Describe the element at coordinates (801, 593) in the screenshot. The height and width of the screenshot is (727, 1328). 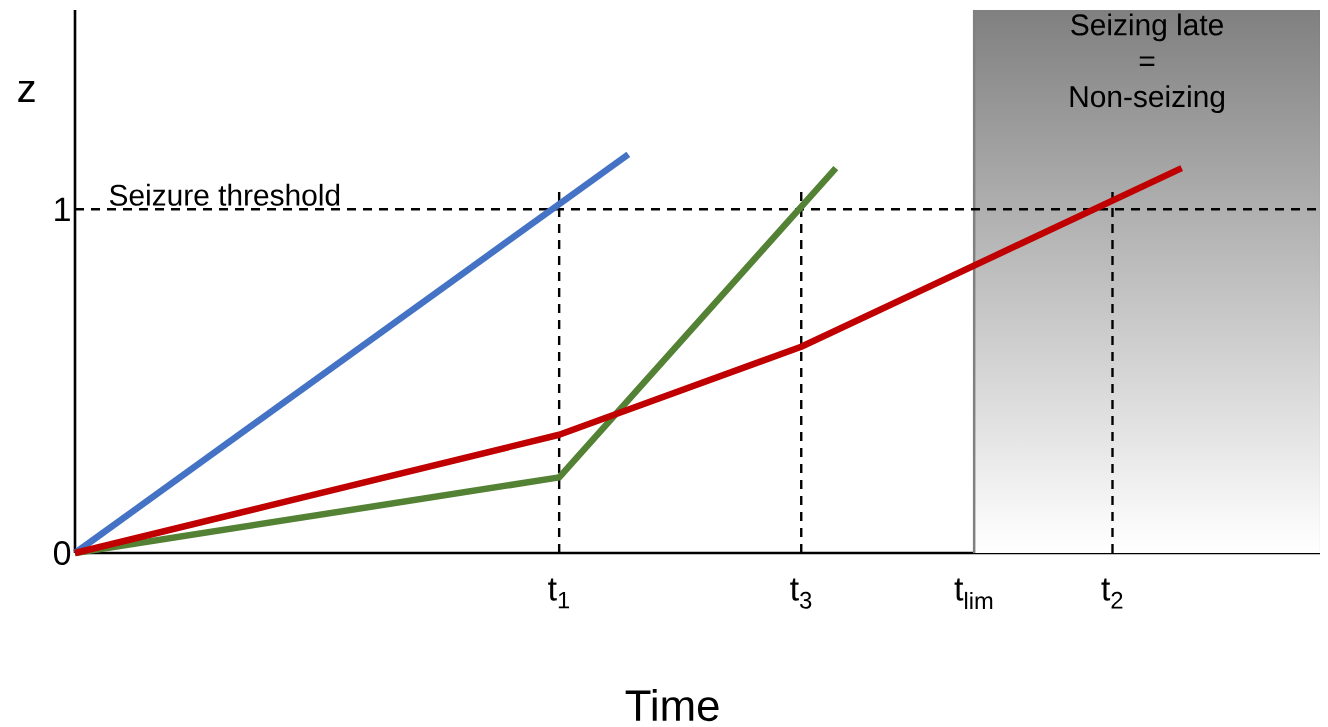
I see `x-tick-label: t$_{3}$` at that location.